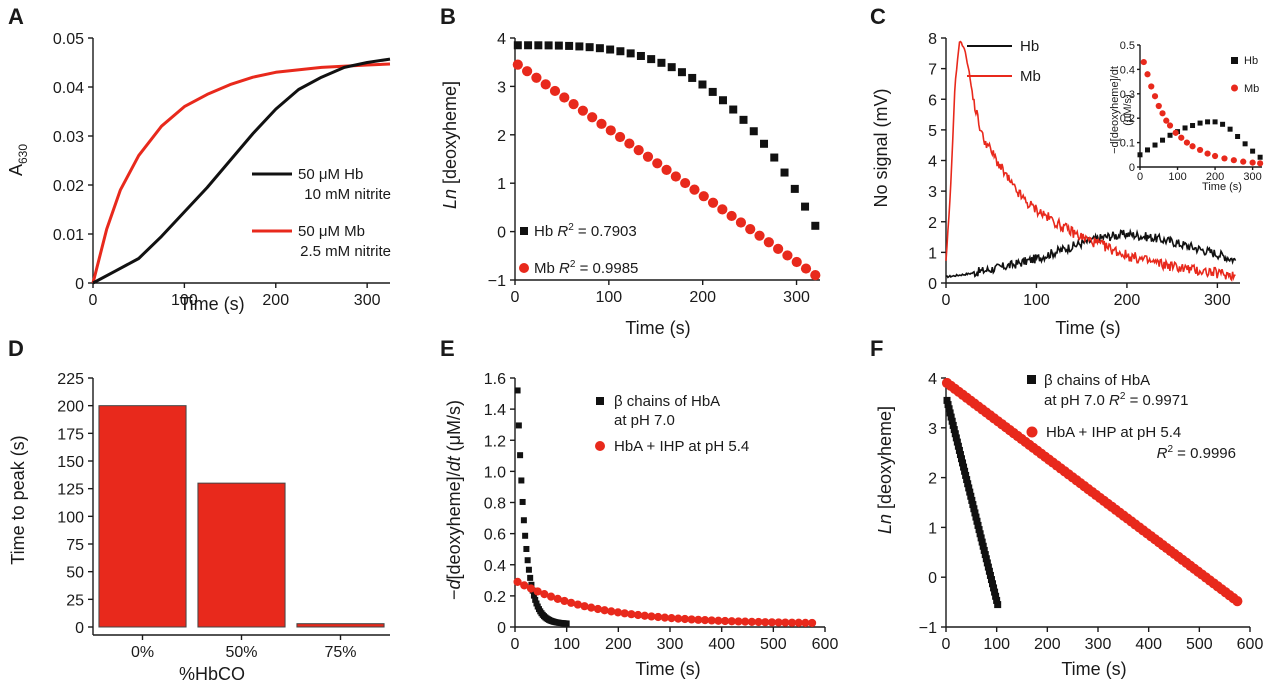  Describe the element at coordinates (932, 70) in the screenshot. I see `panel-c-y-tick-label: 7` at that location.